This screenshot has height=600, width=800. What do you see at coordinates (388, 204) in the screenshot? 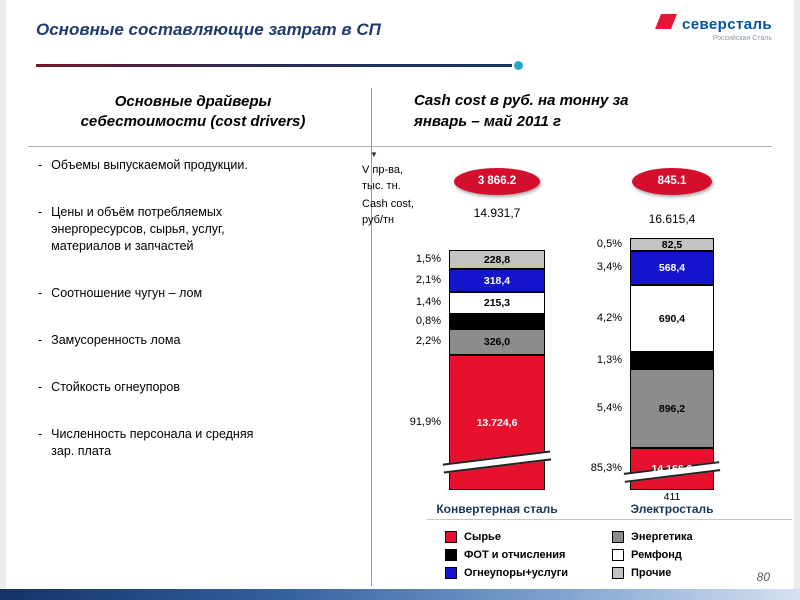
I see `axis-label-cost-1: Cash cost,` at bounding box center [388, 204].